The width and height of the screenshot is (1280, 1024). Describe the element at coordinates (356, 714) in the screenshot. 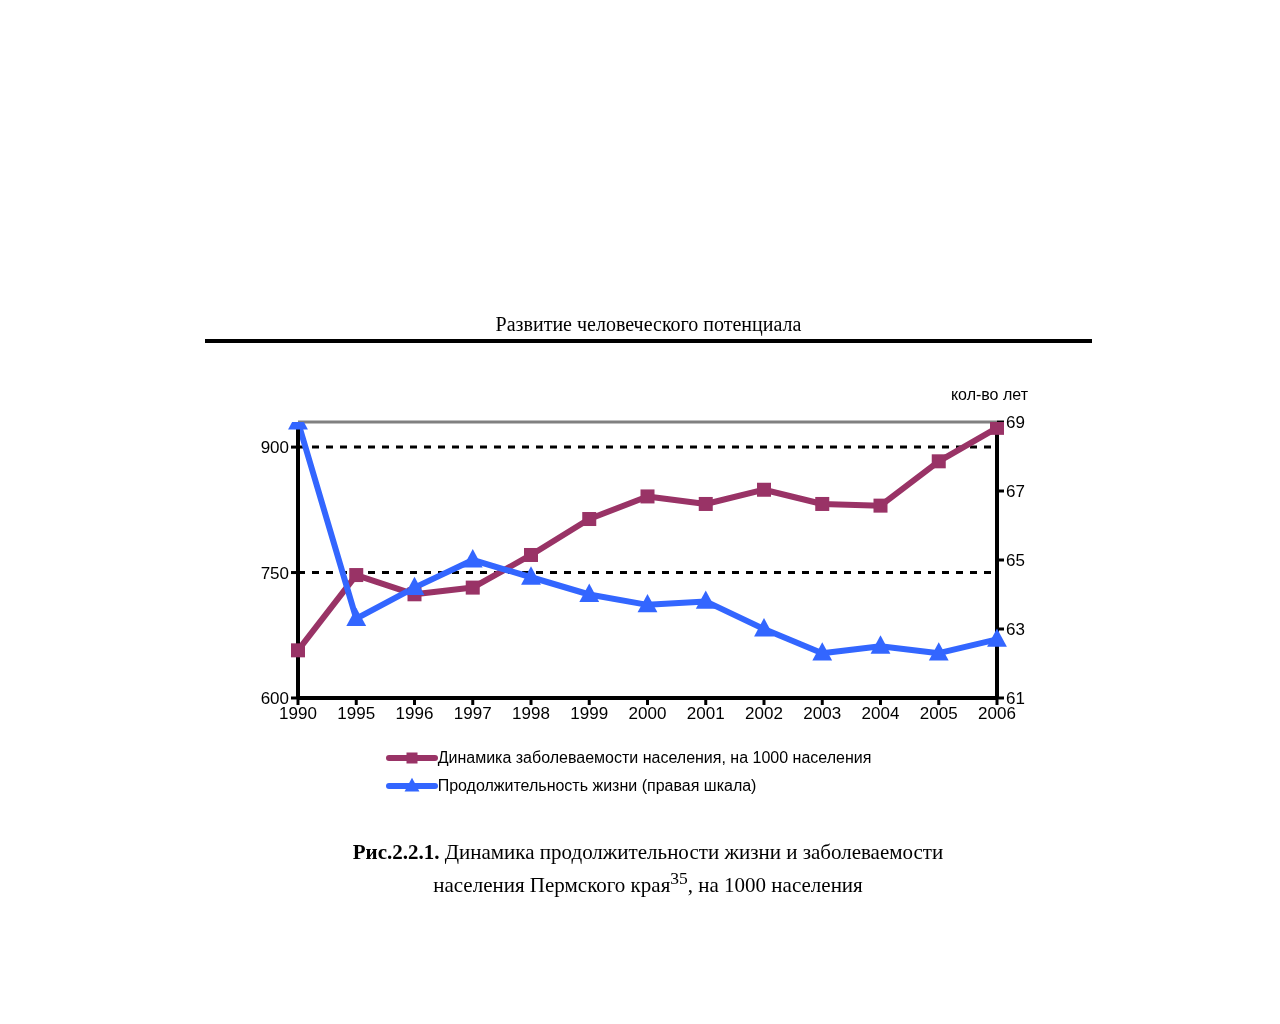

I see `x-tick-label: 1995` at that location.